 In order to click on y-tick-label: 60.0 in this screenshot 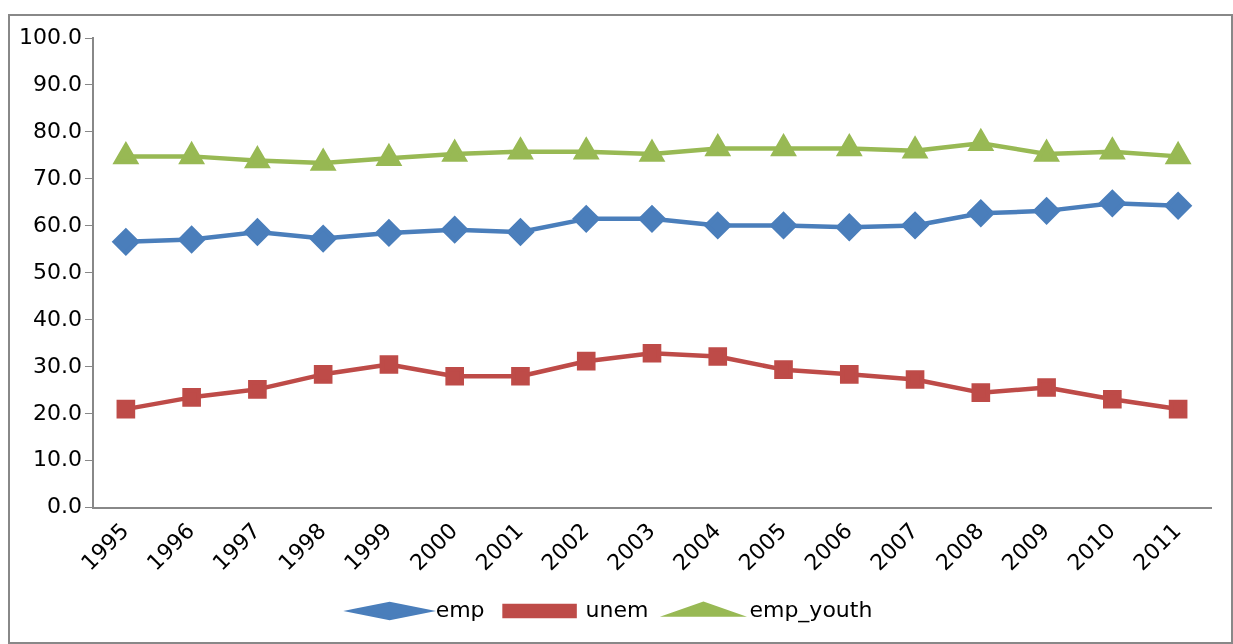, I will do `click(57, 224)`.